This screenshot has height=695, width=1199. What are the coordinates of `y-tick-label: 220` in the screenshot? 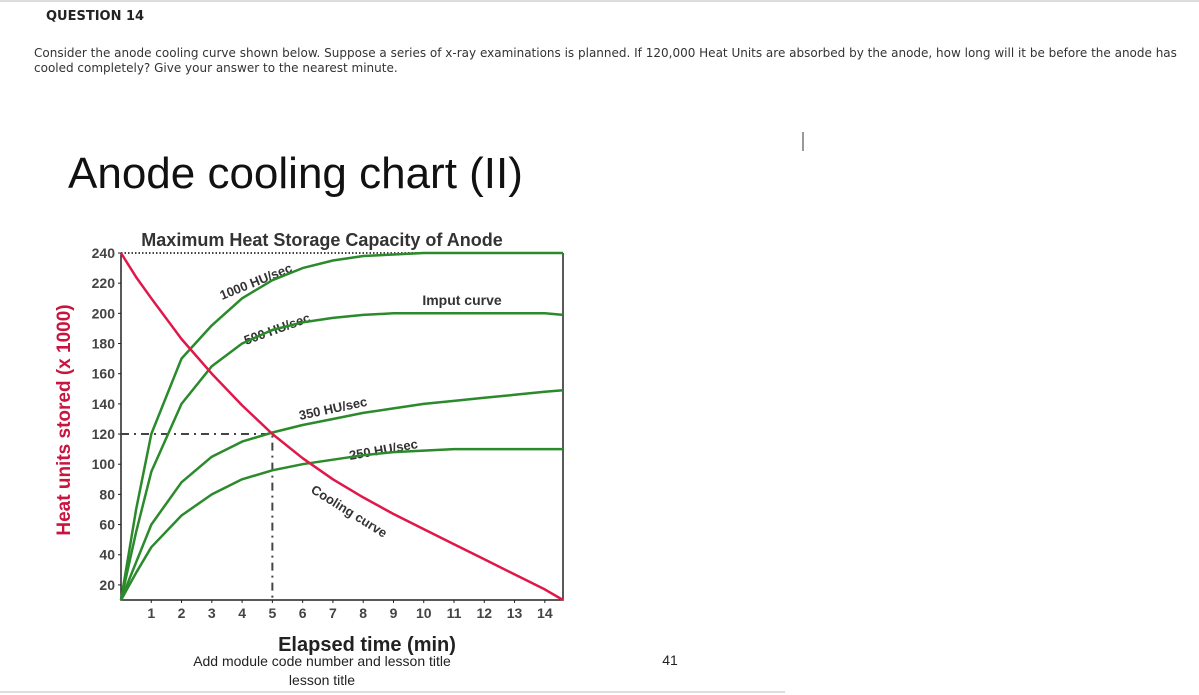 It's located at (104, 283).